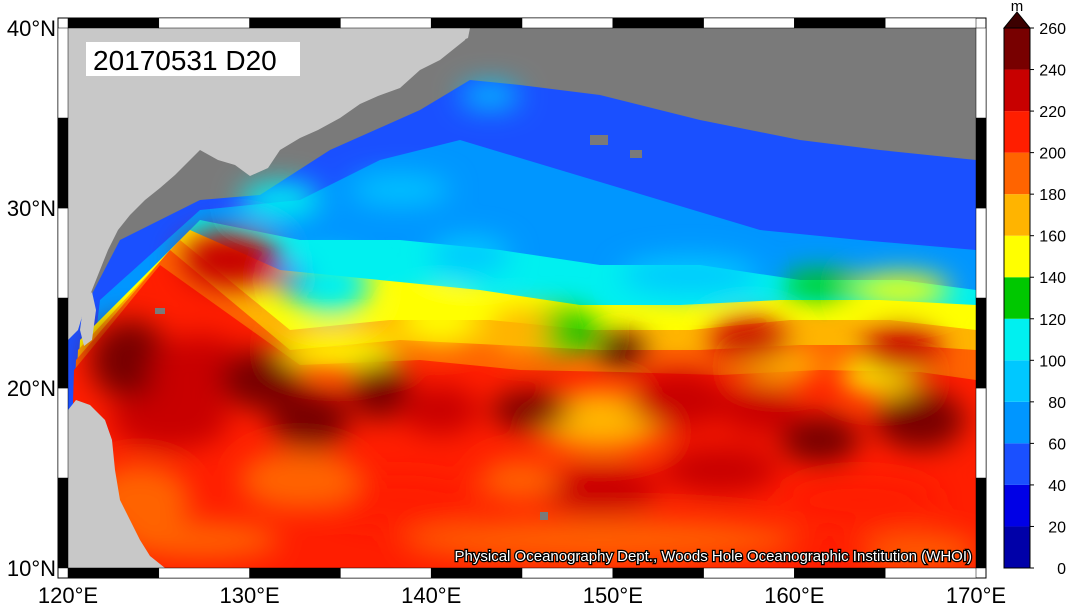 Image resolution: width=1072 pixels, height=611 pixels. What do you see at coordinates (1017, 7) in the screenshot?
I see `colorbar-unit-label: m` at bounding box center [1017, 7].